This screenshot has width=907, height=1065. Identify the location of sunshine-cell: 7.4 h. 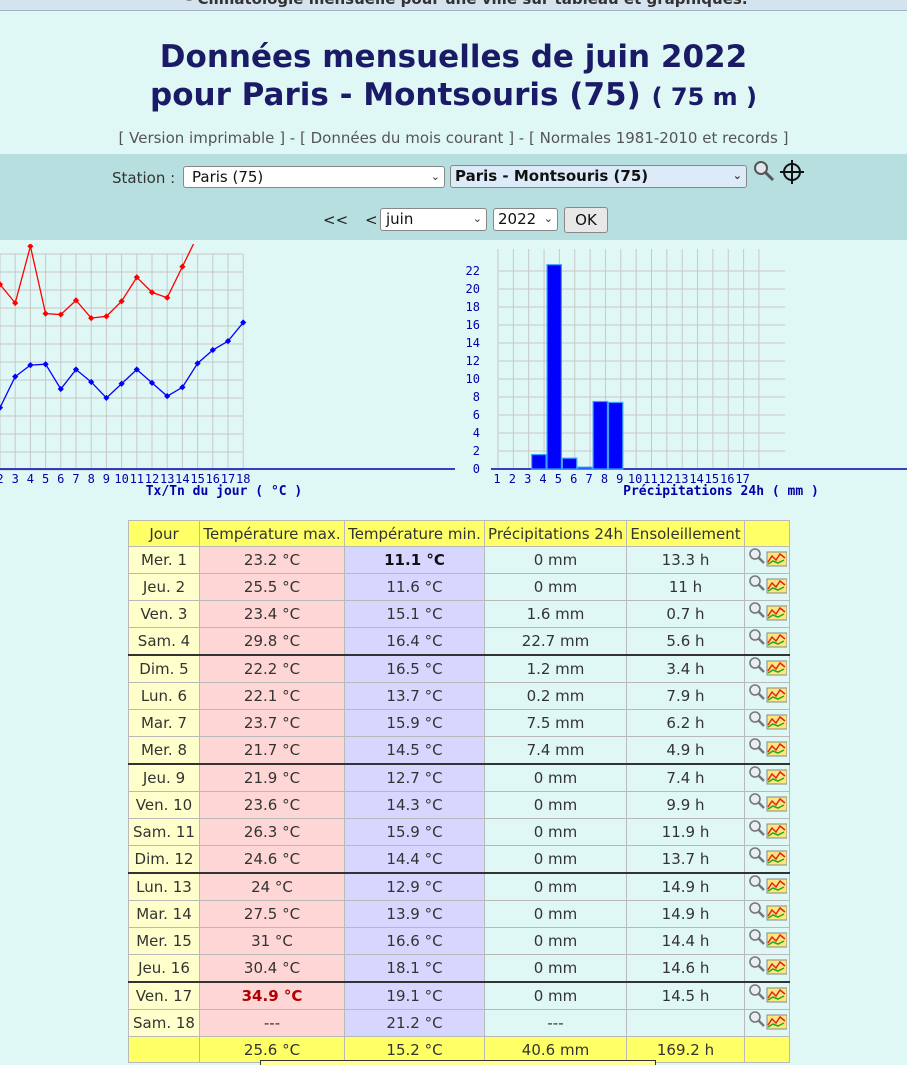
(685, 777).